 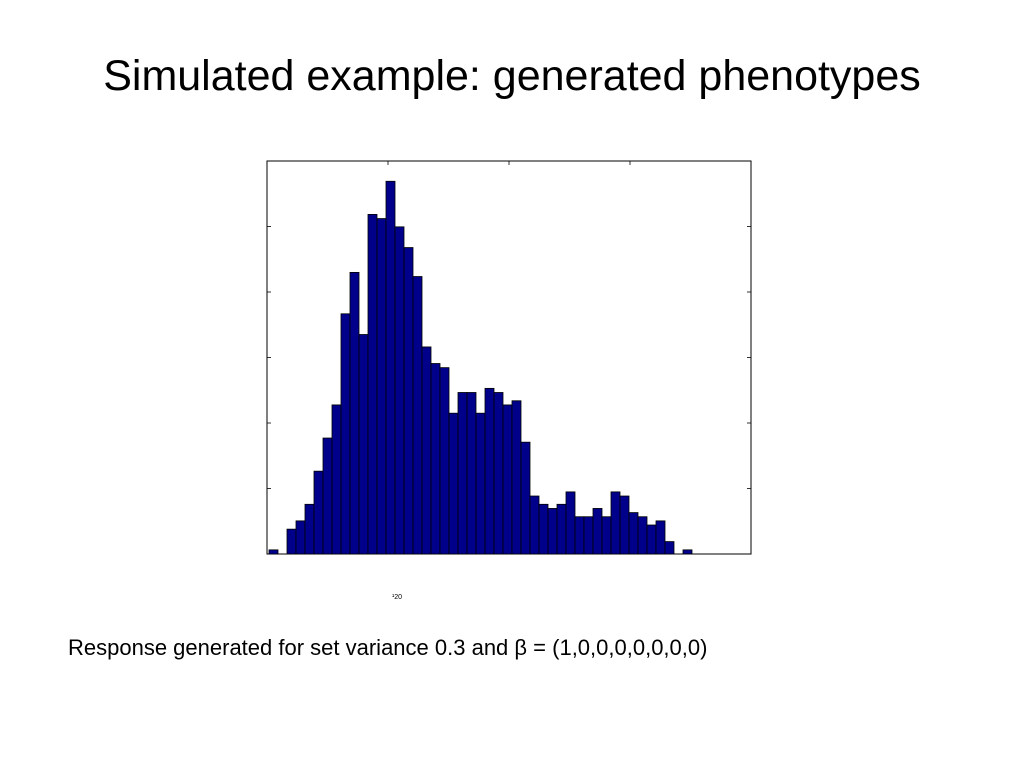 What do you see at coordinates (512, 76) in the screenshot?
I see `slide-title: Simulated example: generated phenotypes` at bounding box center [512, 76].